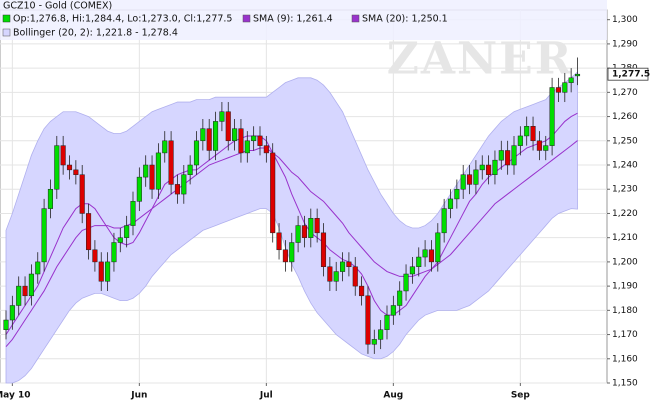 The height and width of the screenshot is (404, 650). What do you see at coordinates (393, 396) in the screenshot?
I see `x-tick-label: Aug` at bounding box center [393, 396].